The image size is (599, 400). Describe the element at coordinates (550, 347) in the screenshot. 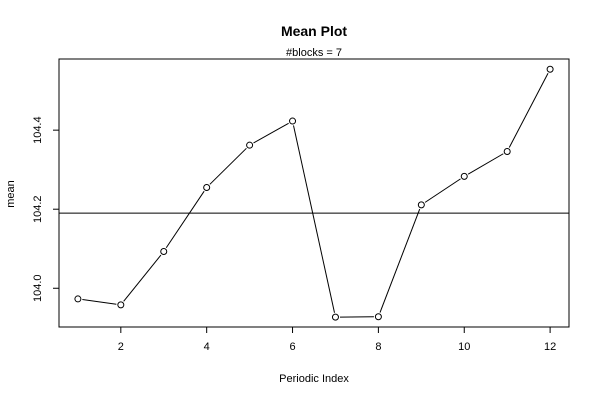

I see `x-tick-label: 12` at that location.